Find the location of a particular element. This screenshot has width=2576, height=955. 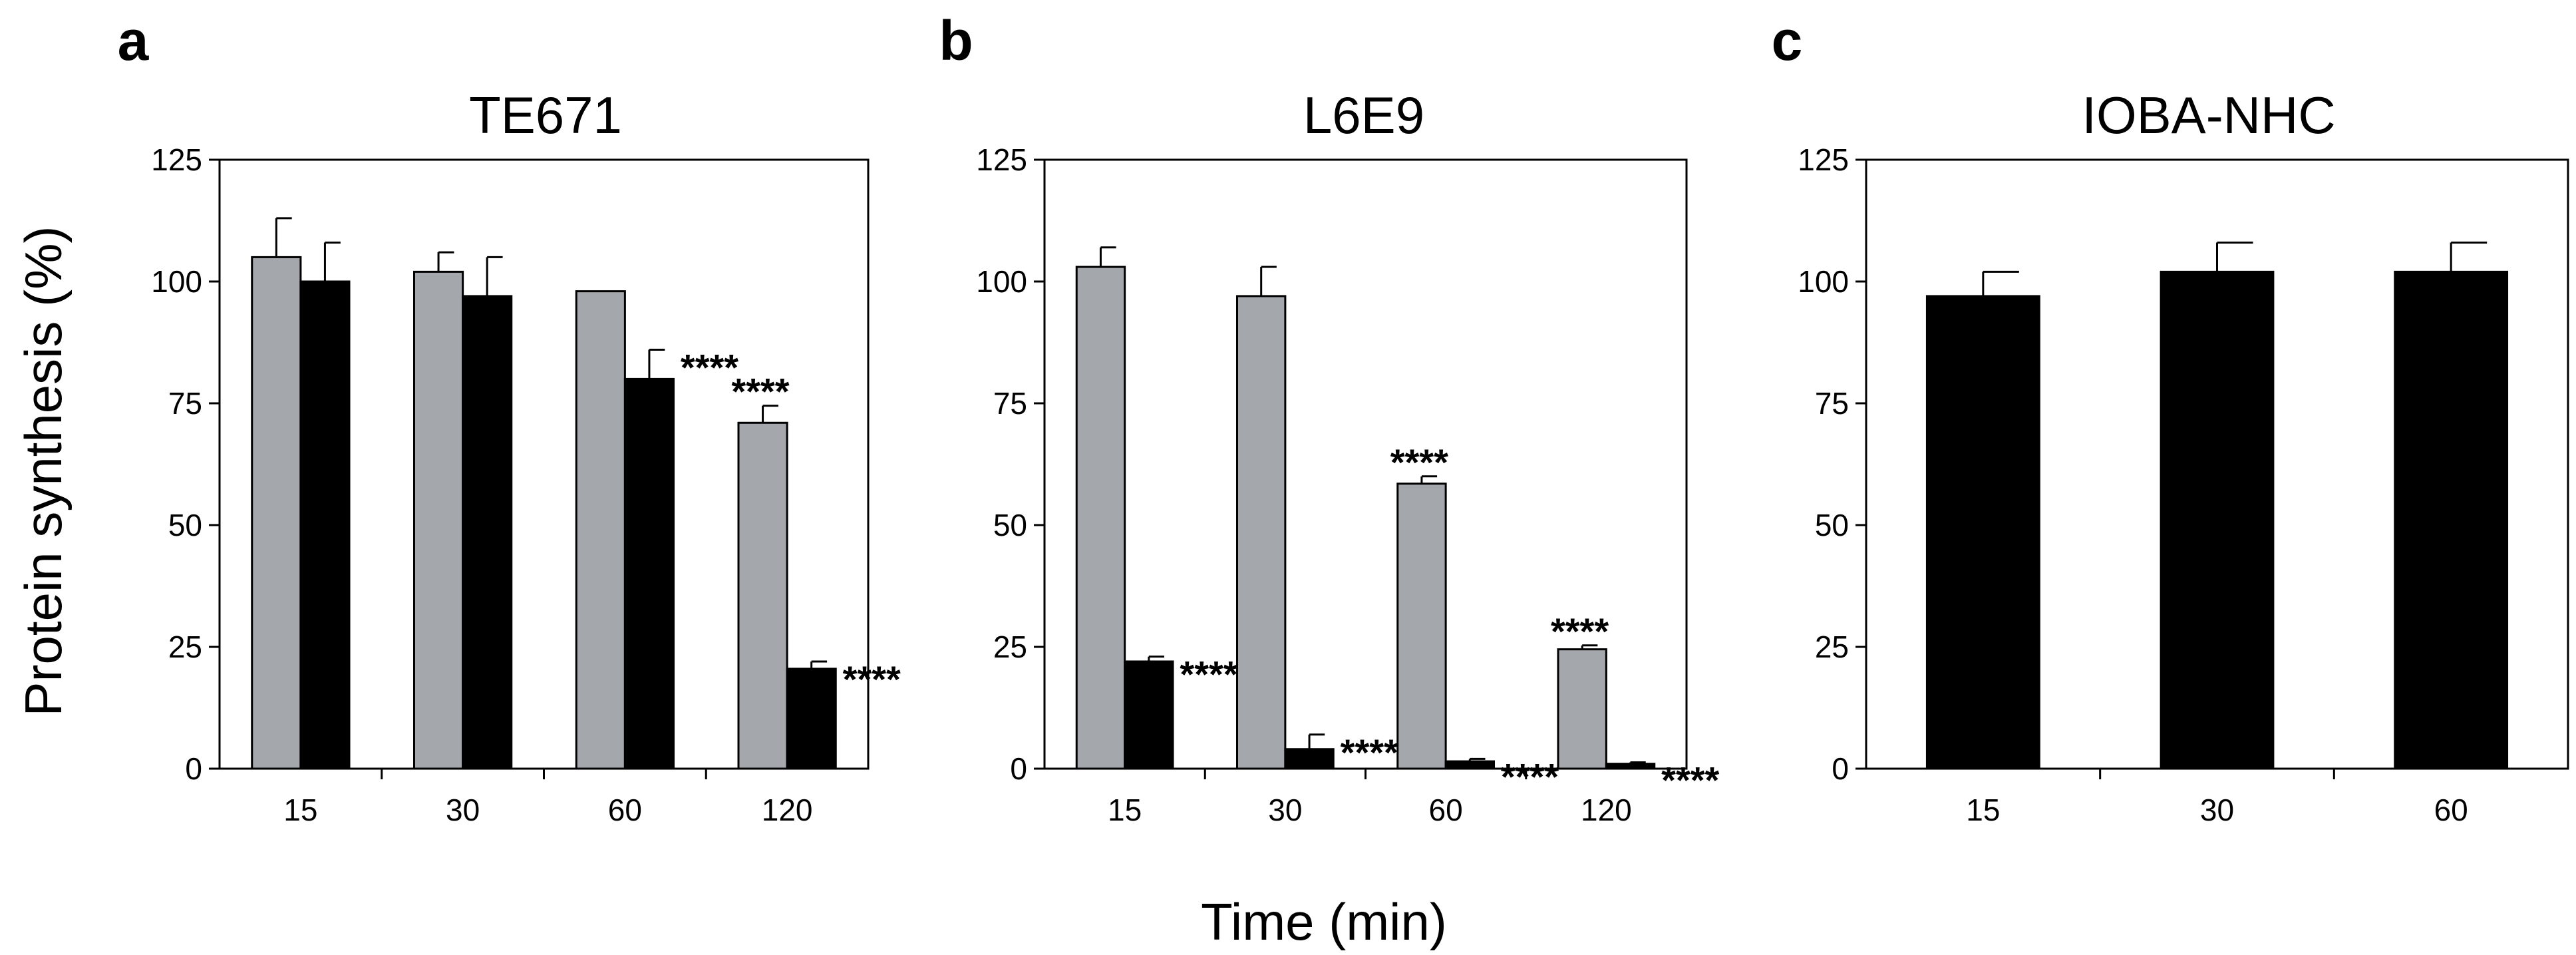

panel-letter: c is located at coordinates (1787, 40).